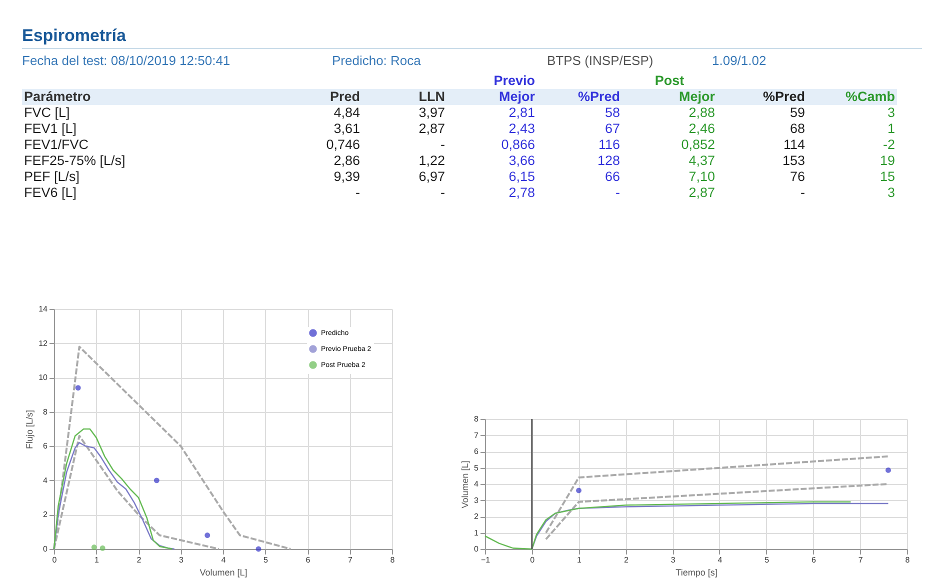 The height and width of the screenshot is (585, 936). Describe the element at coordinates (43, 343) in the screenshot. I see `y-tick-label: 12` at that location.